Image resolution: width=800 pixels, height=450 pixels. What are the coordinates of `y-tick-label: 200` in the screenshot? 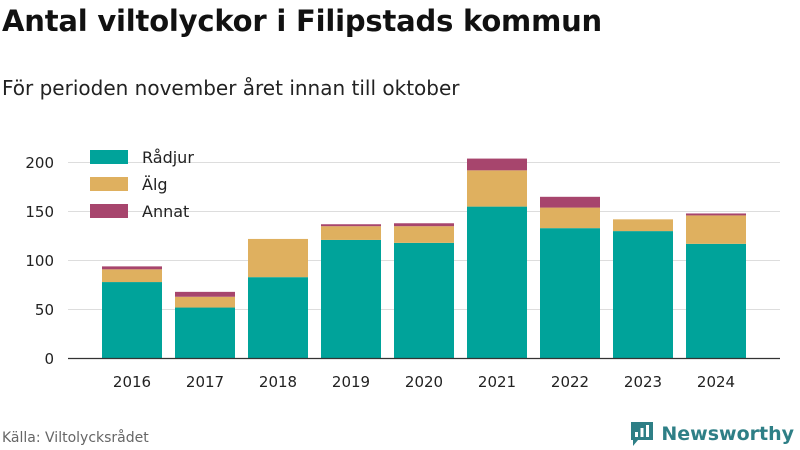 It's located at (39, 163).